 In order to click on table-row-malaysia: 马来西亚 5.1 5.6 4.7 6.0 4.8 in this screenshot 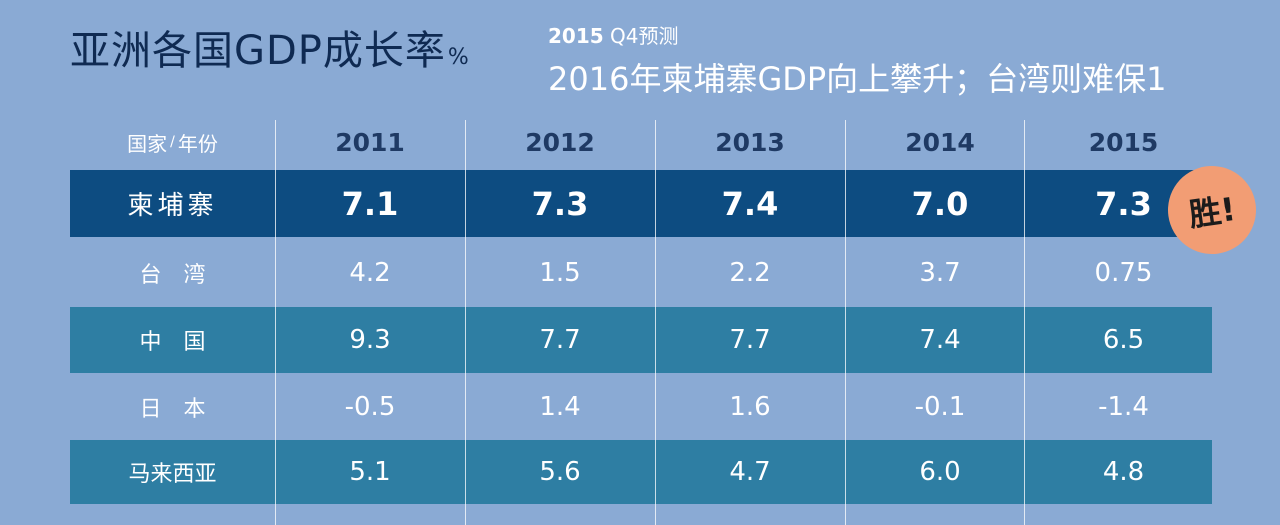, I will do `click(641, 472)`.